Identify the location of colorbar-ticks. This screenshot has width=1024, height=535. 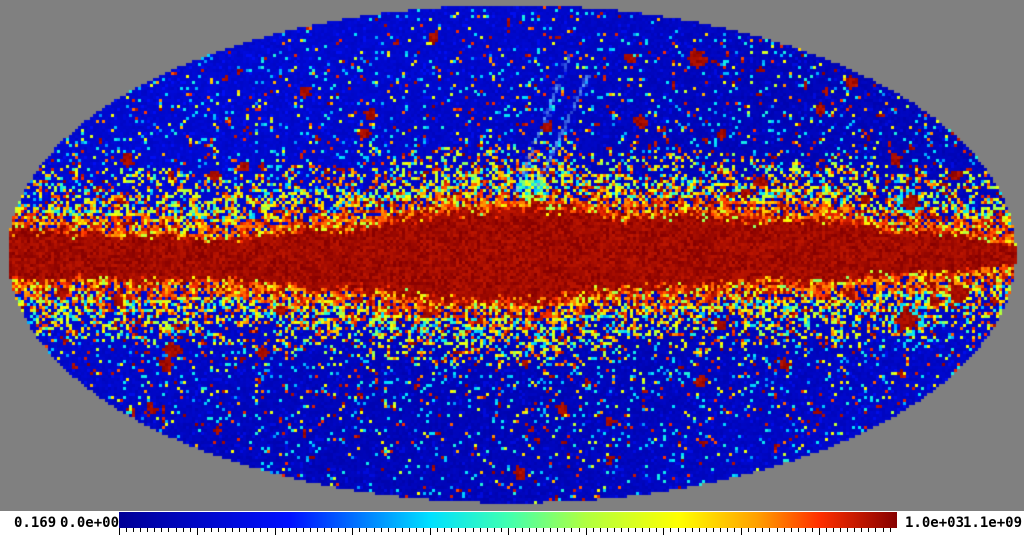
(508, 531).